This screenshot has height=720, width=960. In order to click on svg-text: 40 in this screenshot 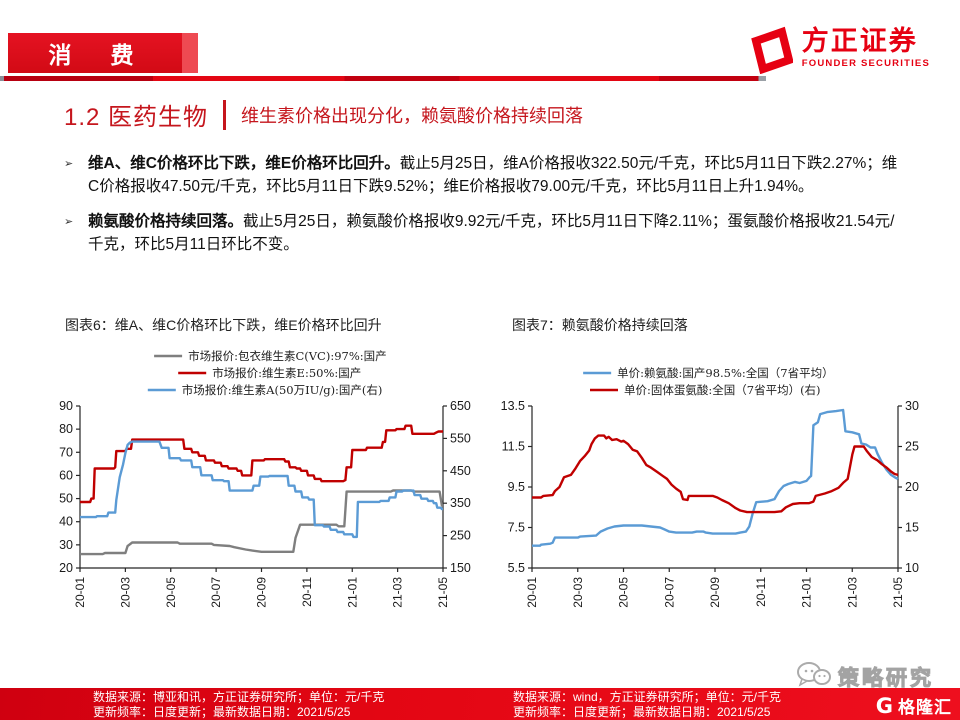, I will do `click(66, 522)`.